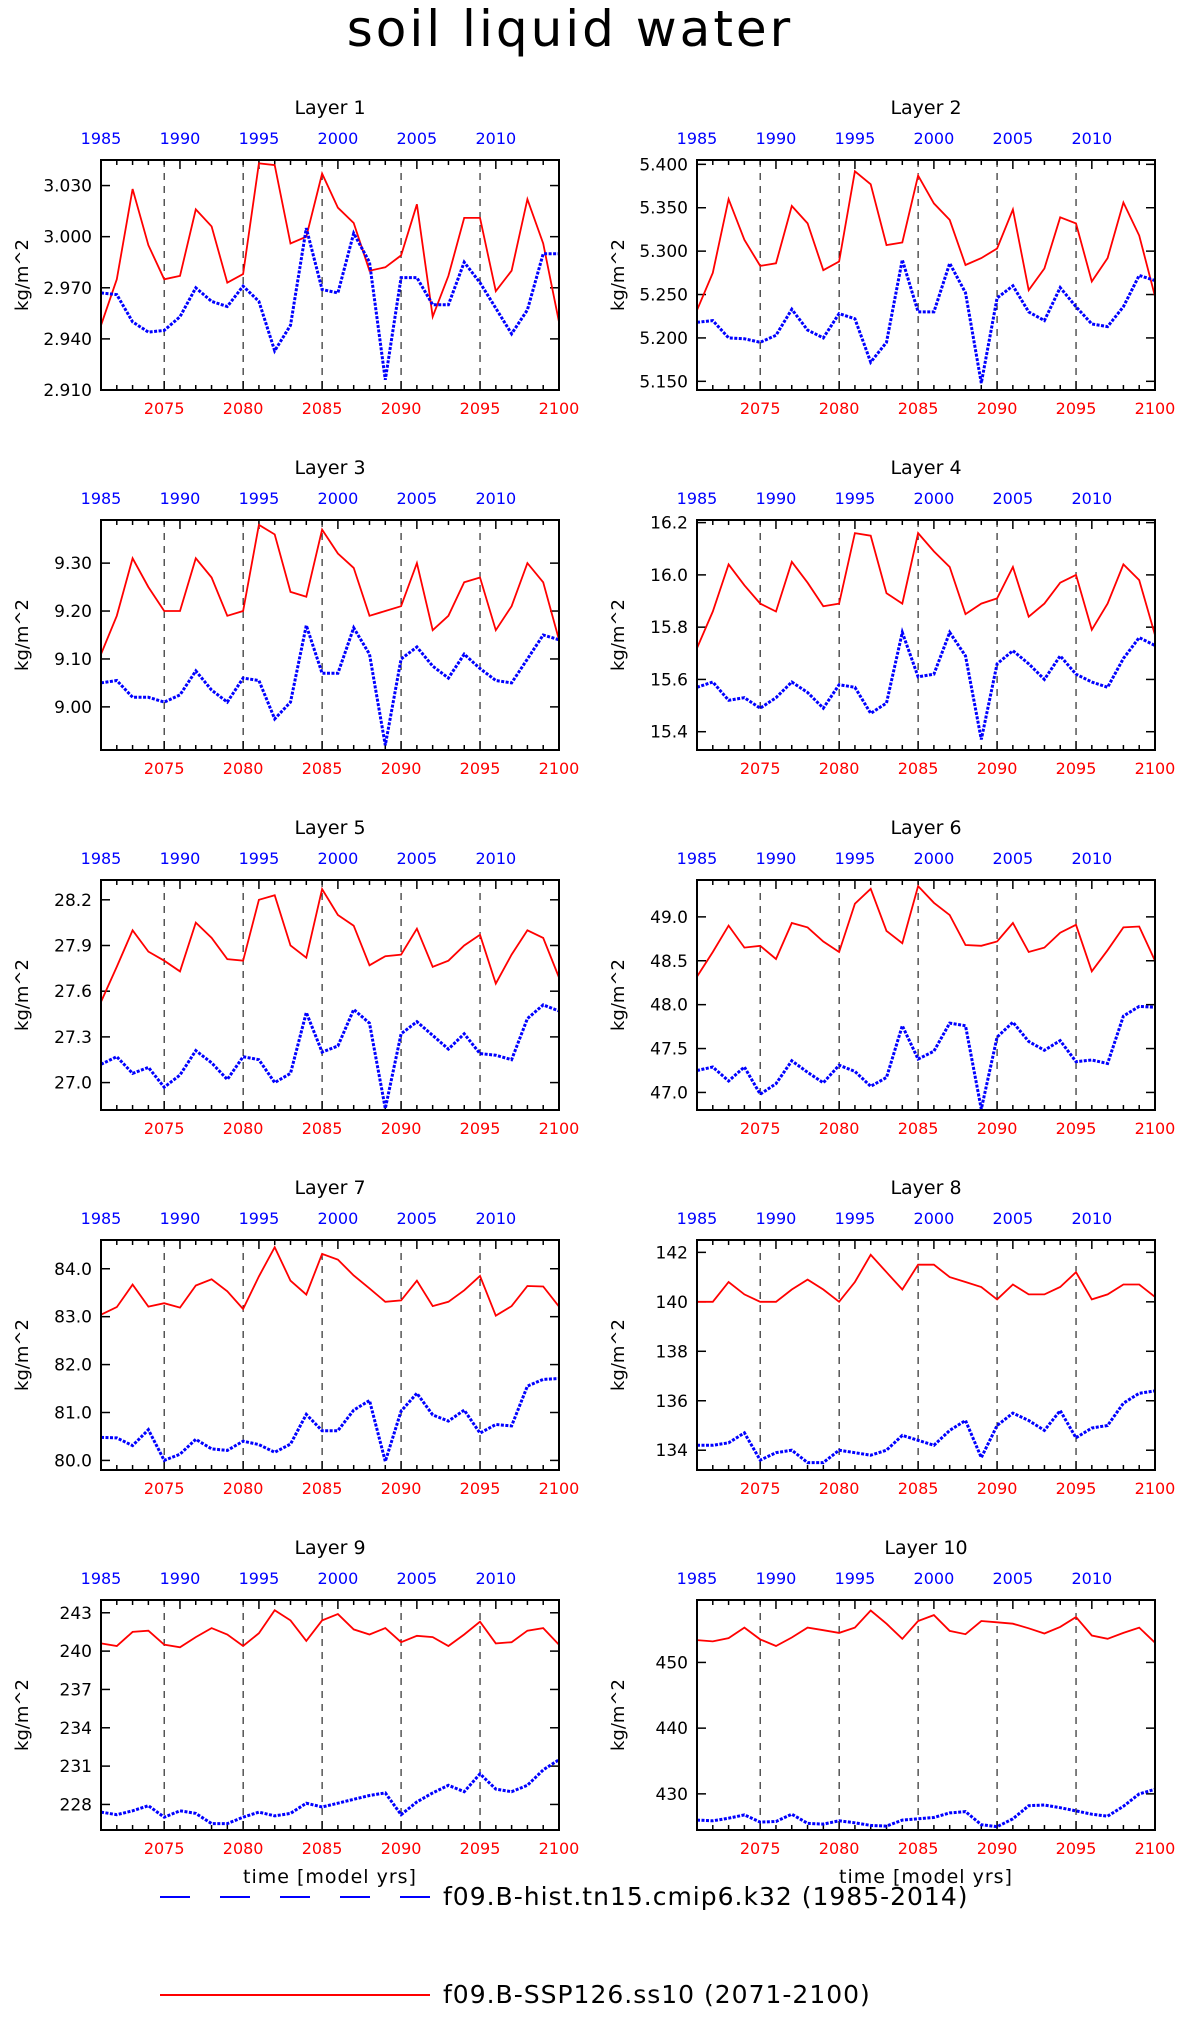 This screenshot has height=2029, width=1182. I want to click on panel-title: Layer 2, so click(925, 108).